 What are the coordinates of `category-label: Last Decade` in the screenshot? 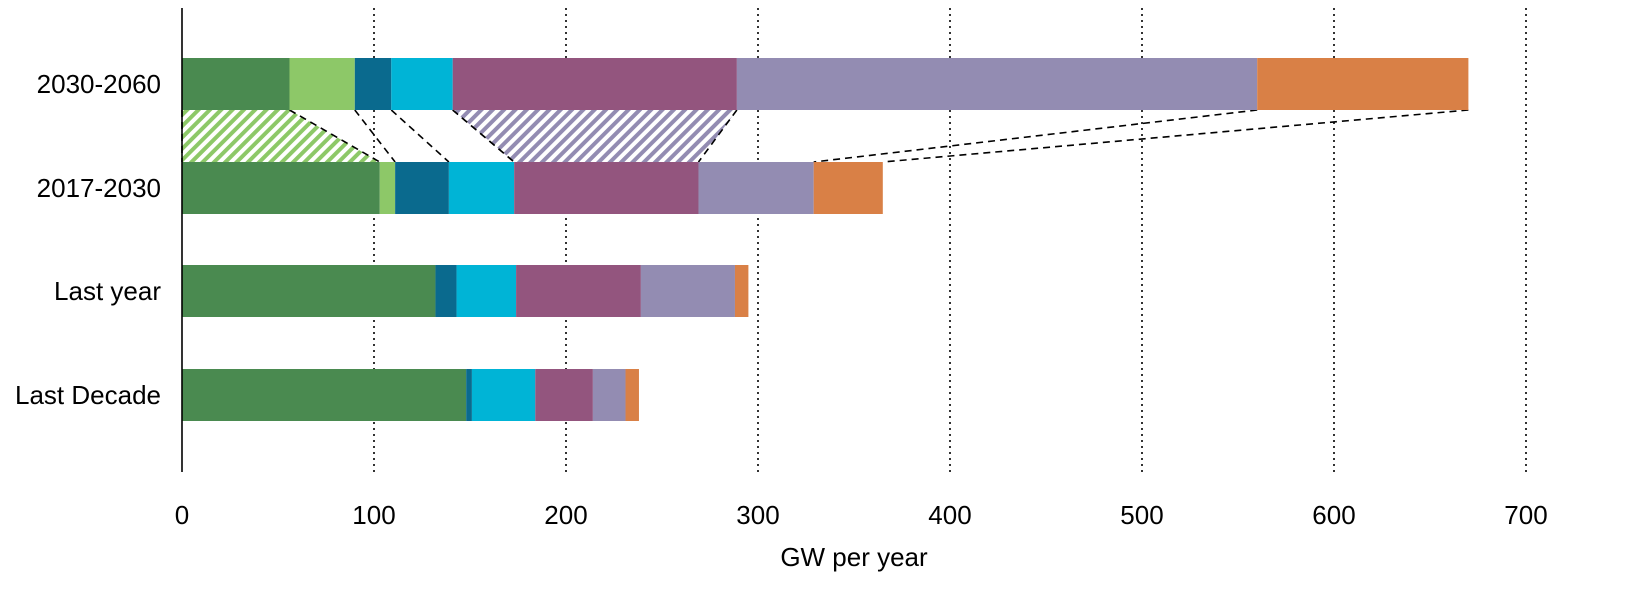 It's located at (88, 395).